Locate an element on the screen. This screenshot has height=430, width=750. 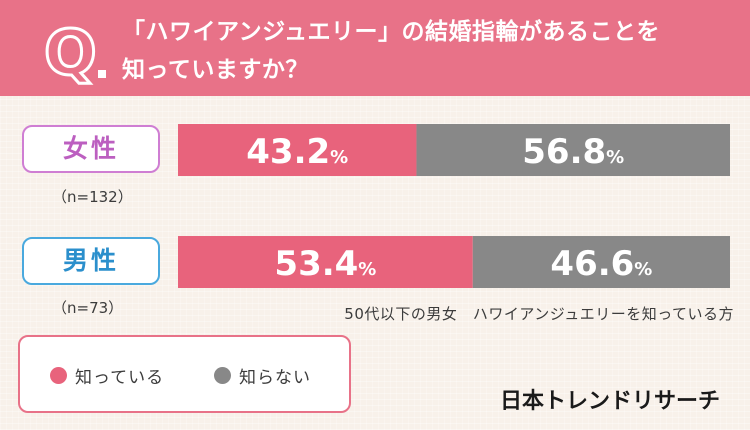
legend-label-unaware: 知らない is located at coordinates (275, 378).